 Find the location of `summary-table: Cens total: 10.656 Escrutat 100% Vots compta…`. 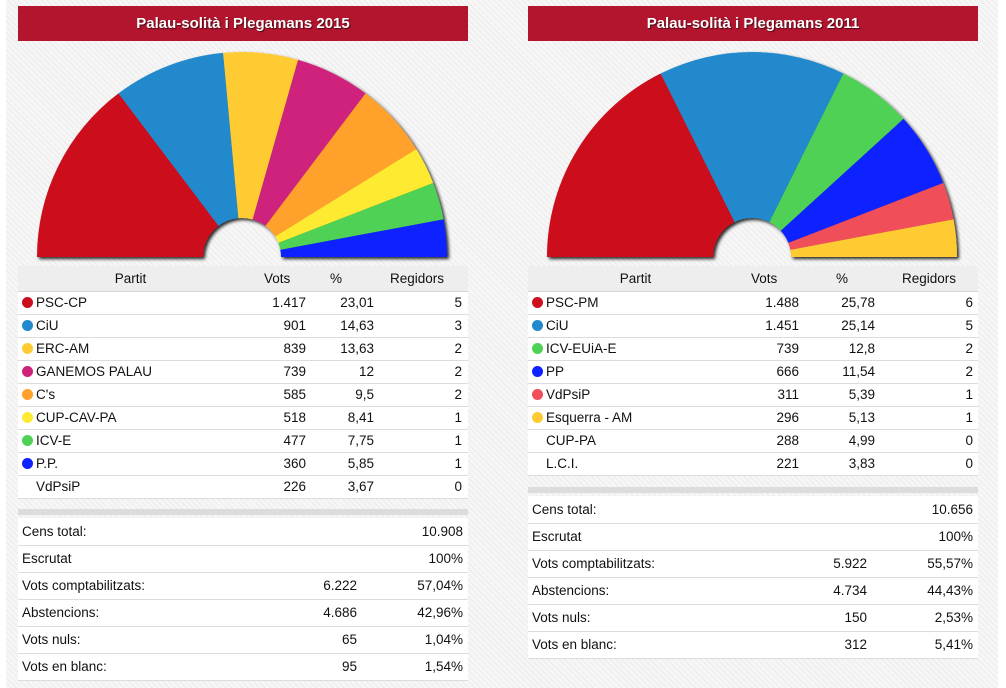

summary-table: Cens total: 10.656 Escrutat 100% Vots compta… is located at coordinates (753, 577).